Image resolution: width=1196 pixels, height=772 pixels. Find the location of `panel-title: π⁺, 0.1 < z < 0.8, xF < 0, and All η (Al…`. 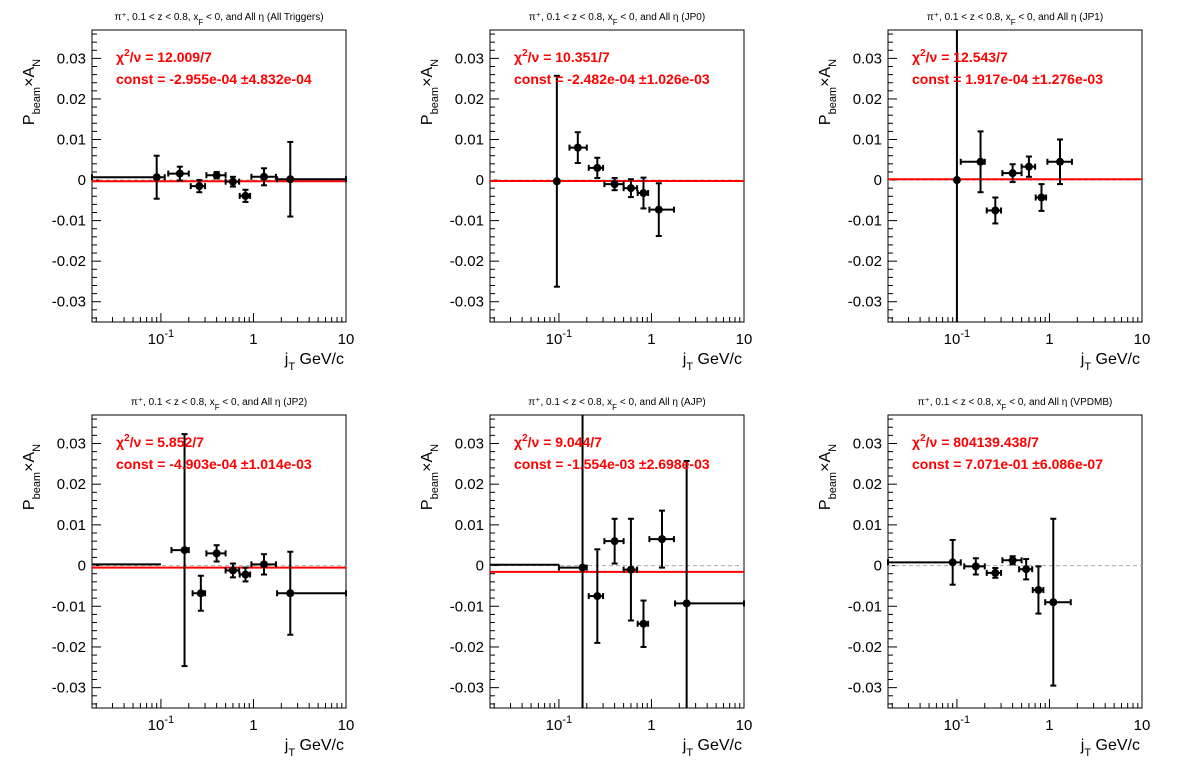

panel-title: π⁺, 0.1 < z < 0.8, xF < 0, and All η (Al… is located at coordinates (218, 19).